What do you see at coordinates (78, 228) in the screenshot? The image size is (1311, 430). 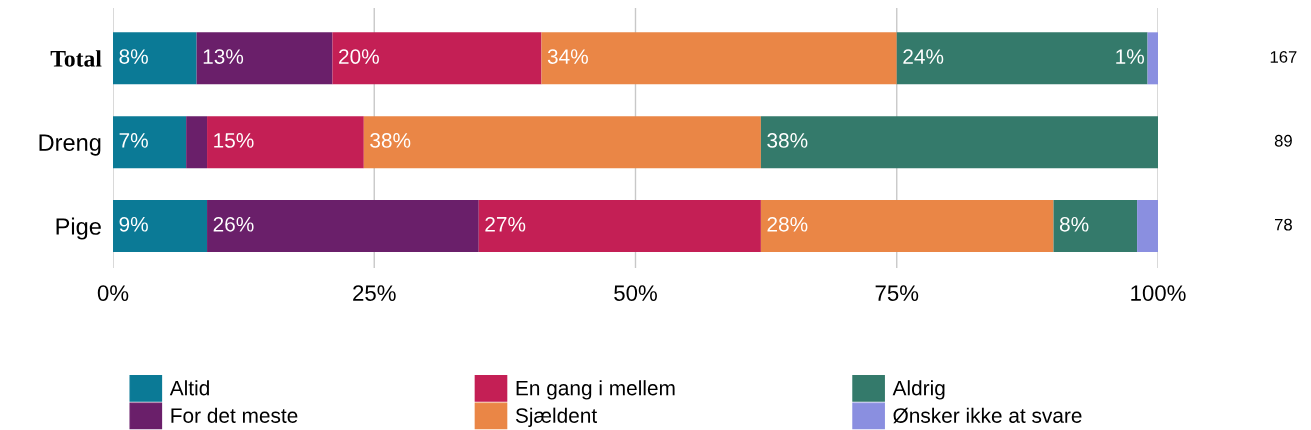 I see `y-tick-label: Pige` at bounding box center [78, 228].